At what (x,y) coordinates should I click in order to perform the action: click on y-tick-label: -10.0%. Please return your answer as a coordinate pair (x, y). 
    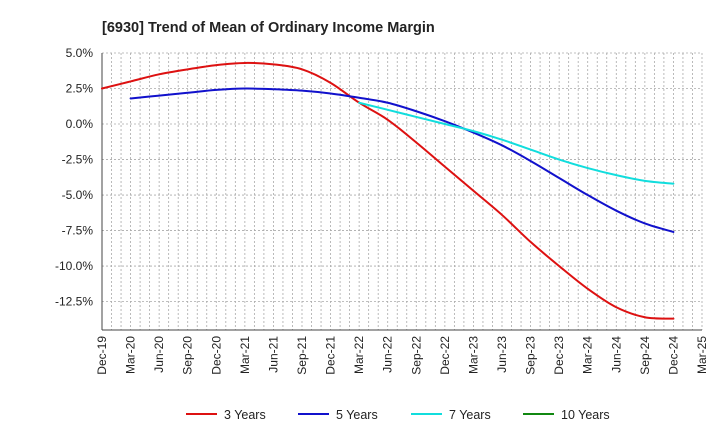
    Looking at the image, I should click on (74, 266).